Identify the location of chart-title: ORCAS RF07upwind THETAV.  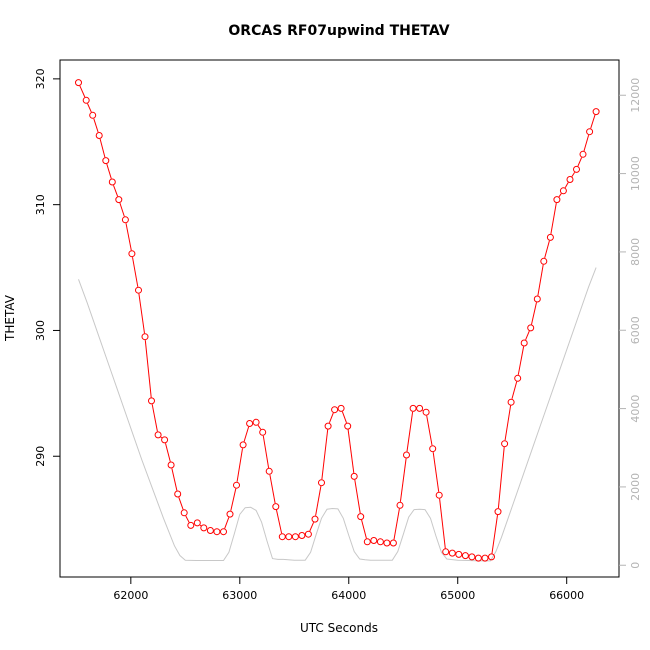
(338, 31).